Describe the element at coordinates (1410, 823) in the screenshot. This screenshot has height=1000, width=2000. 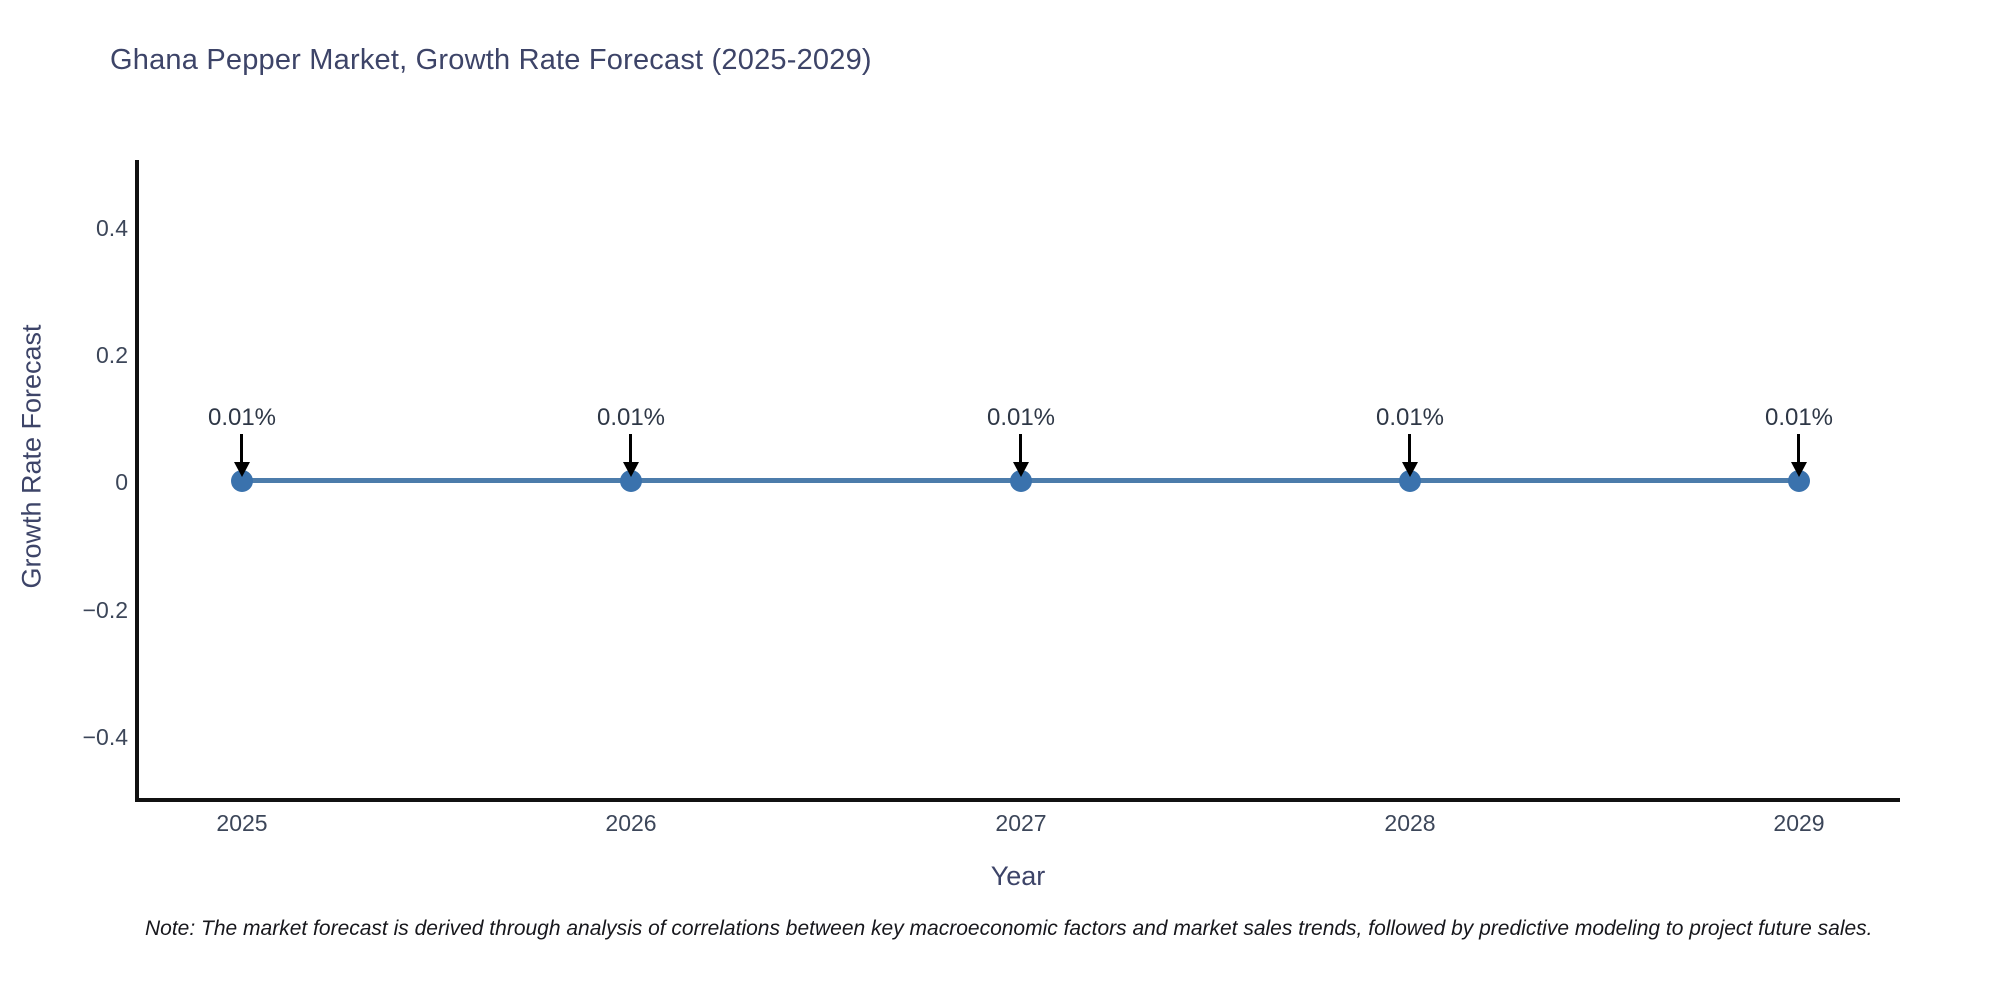
I see `x-tick-label: 2028` at that location.